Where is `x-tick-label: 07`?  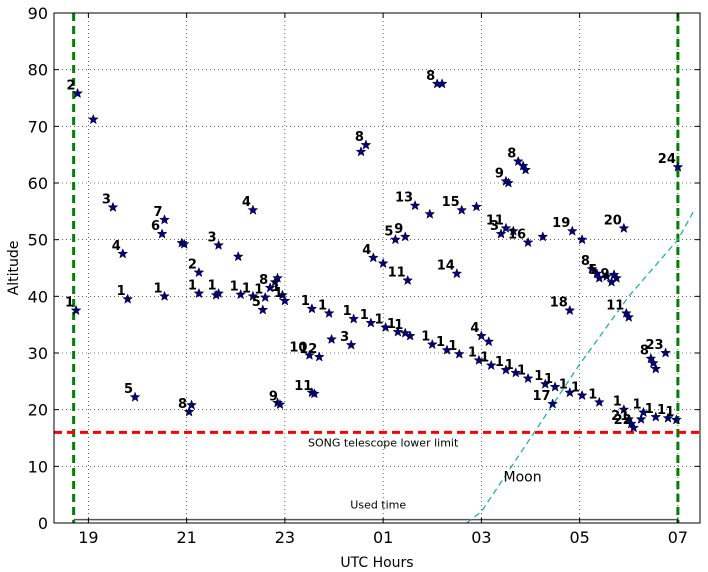
x-tick-label: 07 is located at coordinates (678, 537).